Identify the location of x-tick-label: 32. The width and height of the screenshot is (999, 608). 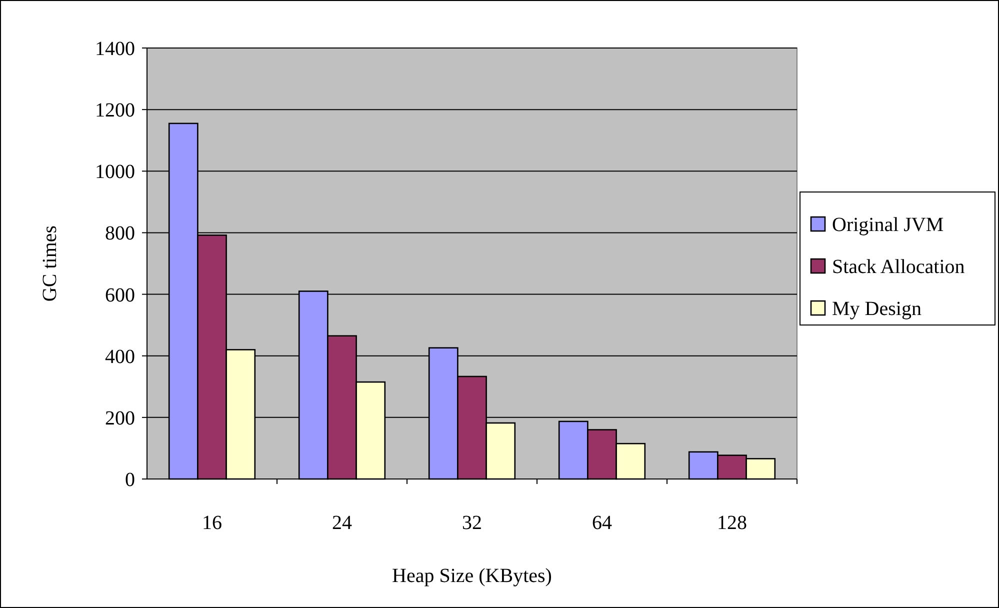
(472, 523).